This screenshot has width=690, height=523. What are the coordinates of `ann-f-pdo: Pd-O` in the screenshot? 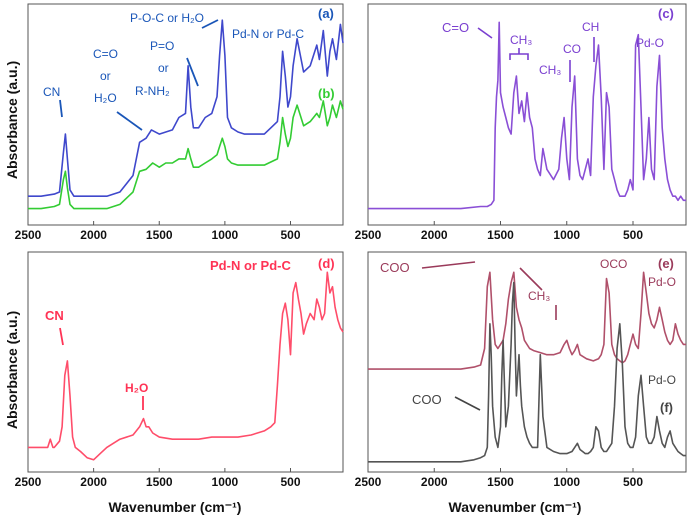 It's located at (662, 380).